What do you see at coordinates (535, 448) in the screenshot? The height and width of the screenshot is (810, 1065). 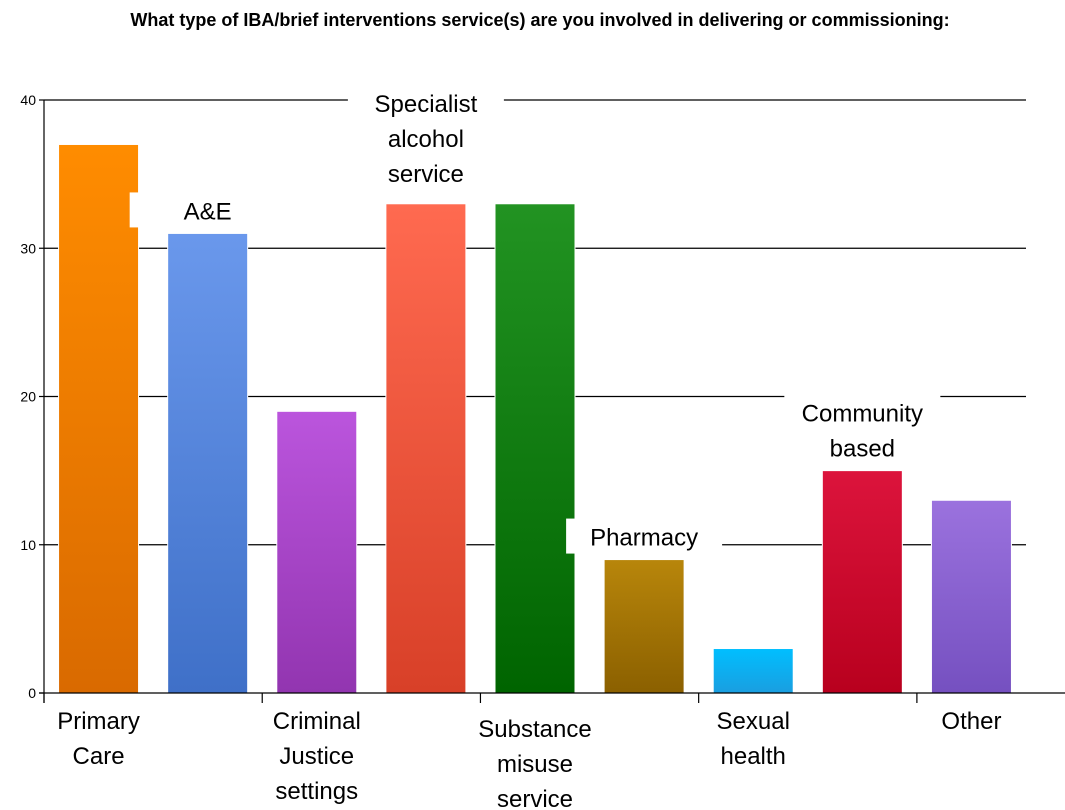 I see `bar-substance-misuse-service` at bounding box center [535, 448].